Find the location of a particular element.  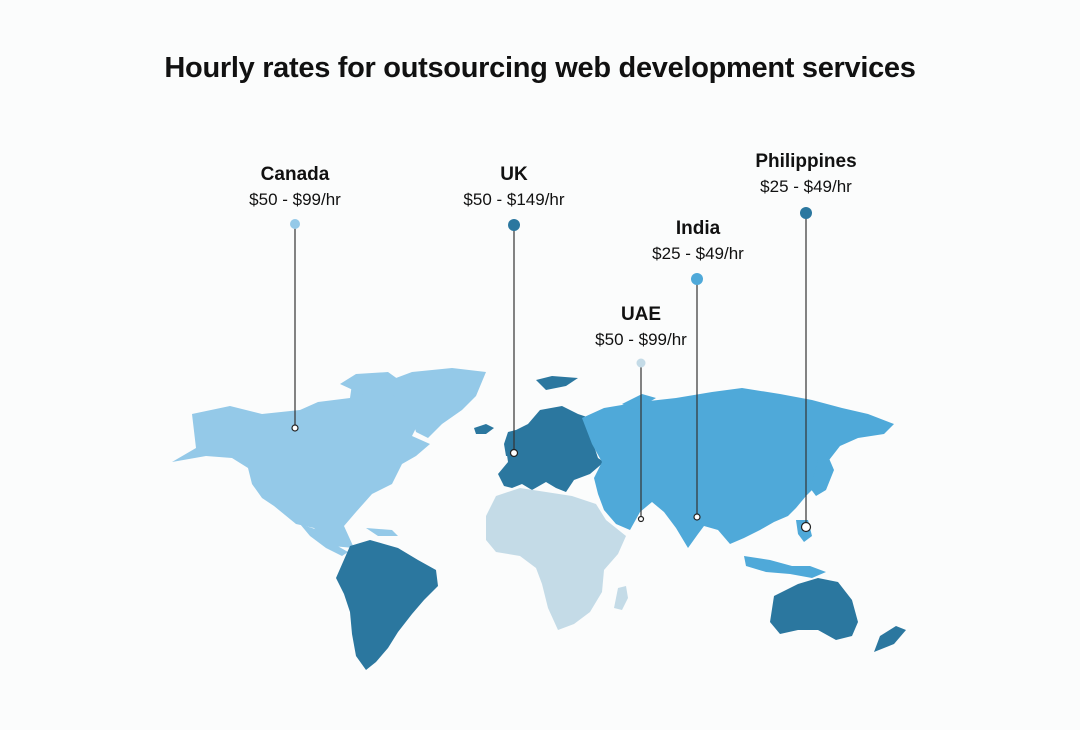

caribbean-region is located at coordinates (382, 532).